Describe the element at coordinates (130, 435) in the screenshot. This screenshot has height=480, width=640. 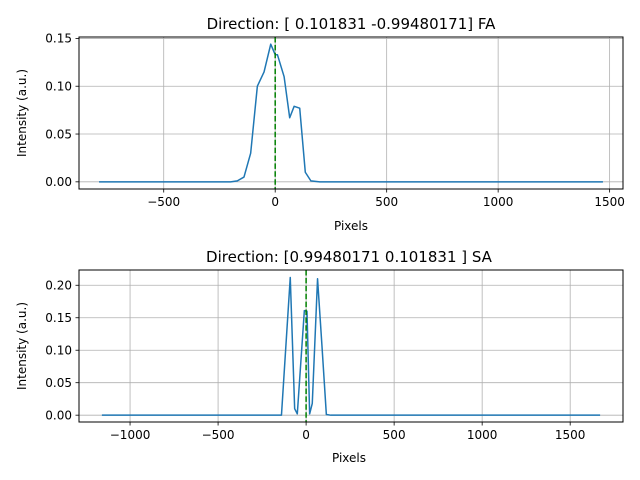
I see `x-tick-label: −1000` at that location.